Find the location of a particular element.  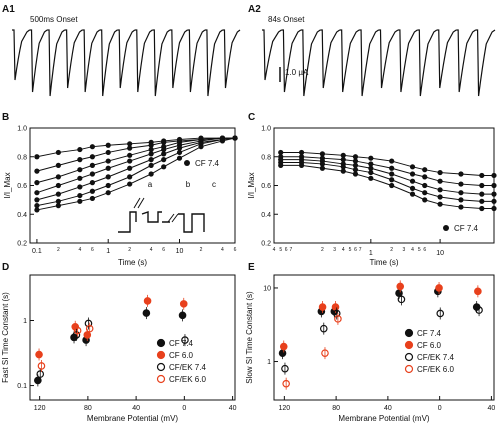

b-legend-label: CF 7.4 is located at coordinates (207, 163).